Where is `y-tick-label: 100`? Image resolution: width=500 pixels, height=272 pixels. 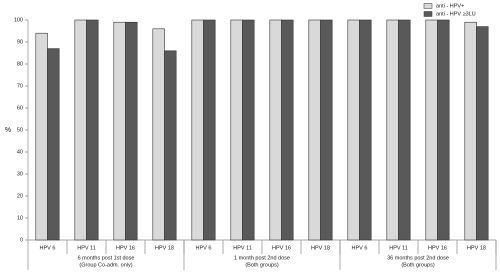
y-tick-label: 100 is located at coordinates (18, 20).